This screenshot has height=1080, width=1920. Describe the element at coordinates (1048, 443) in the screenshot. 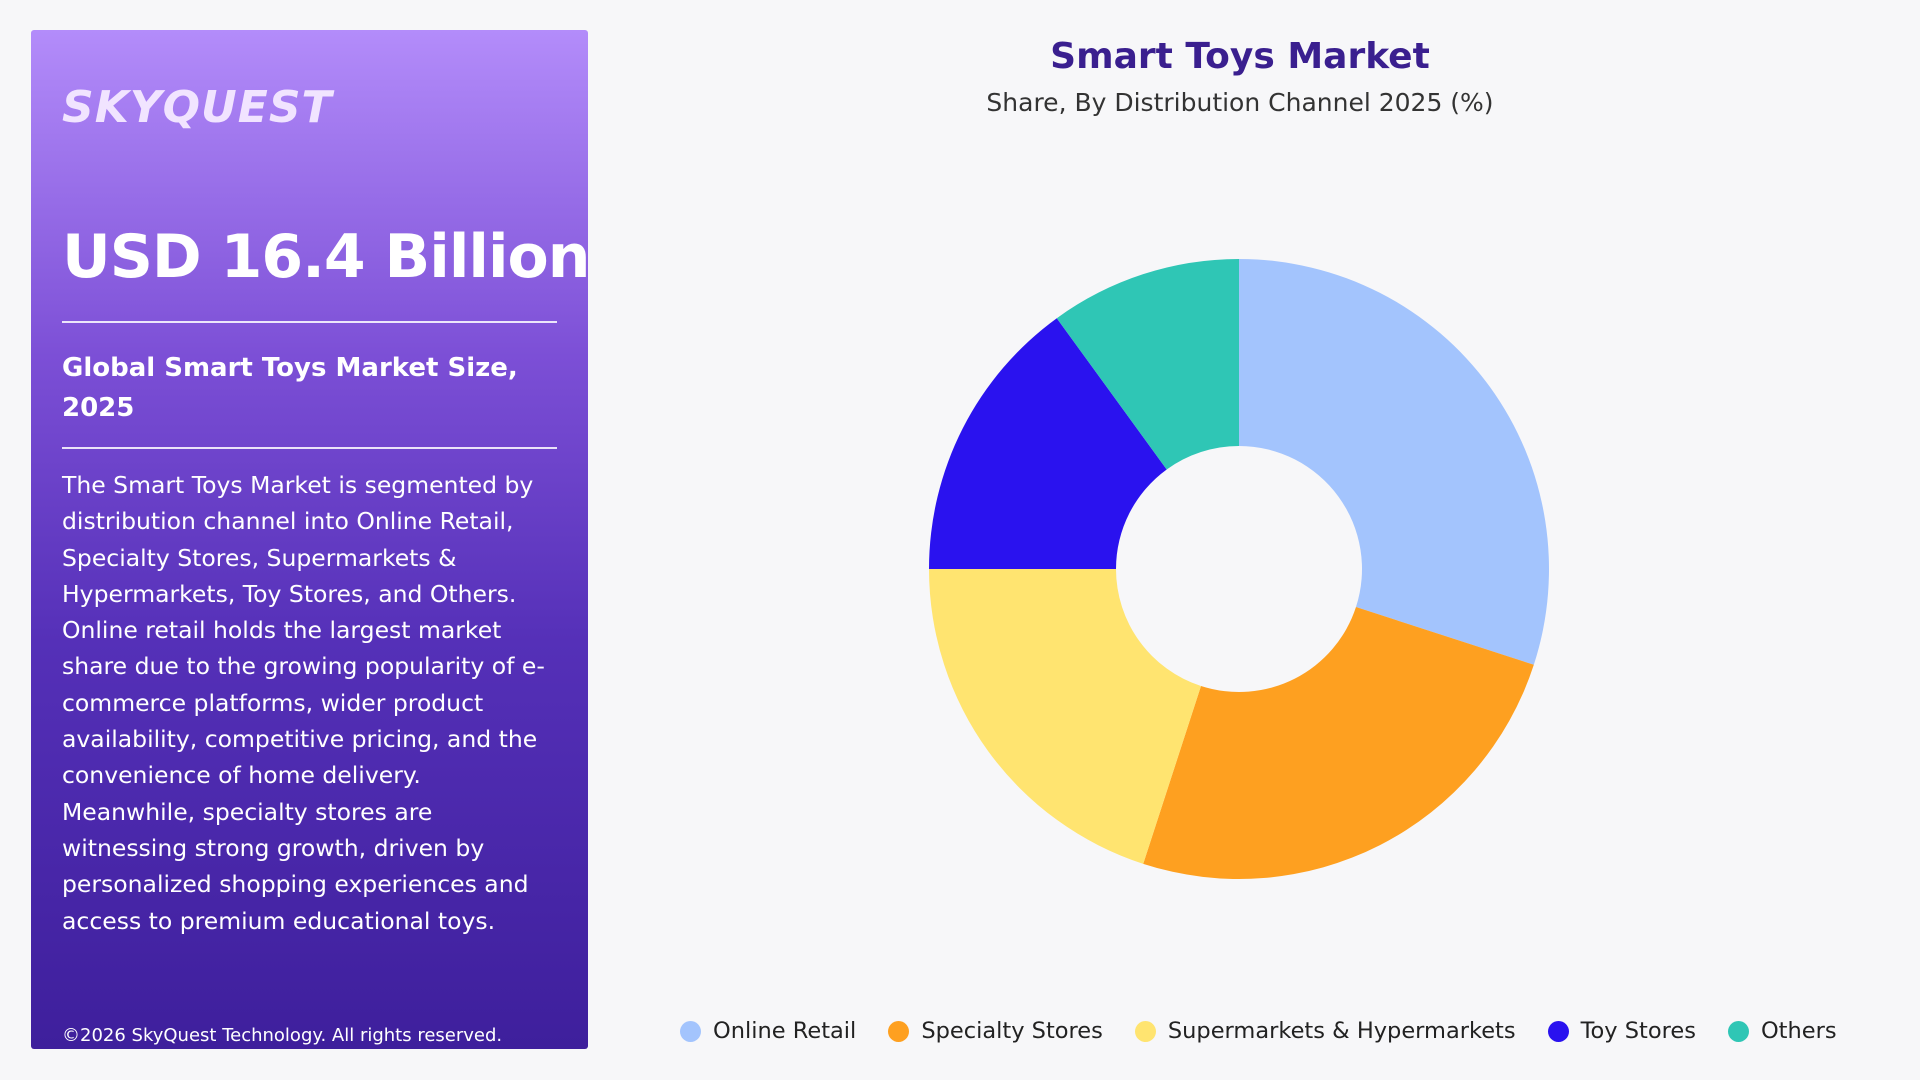

I see `donut-slice-toy-stores` at that location.